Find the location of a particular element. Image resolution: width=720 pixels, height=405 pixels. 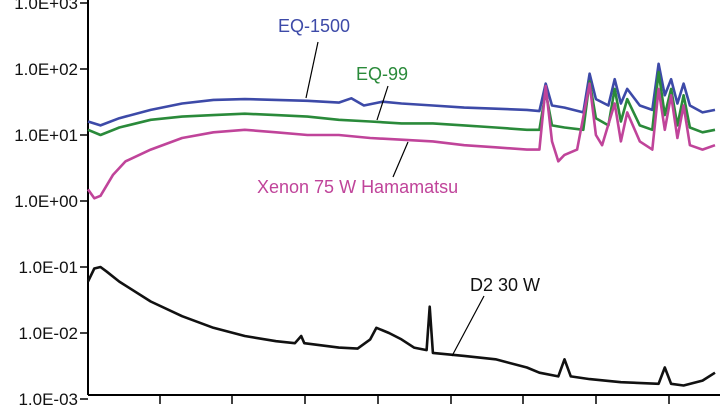

series-annotation-label: D2 30 W is located at coordinates (505, 285).